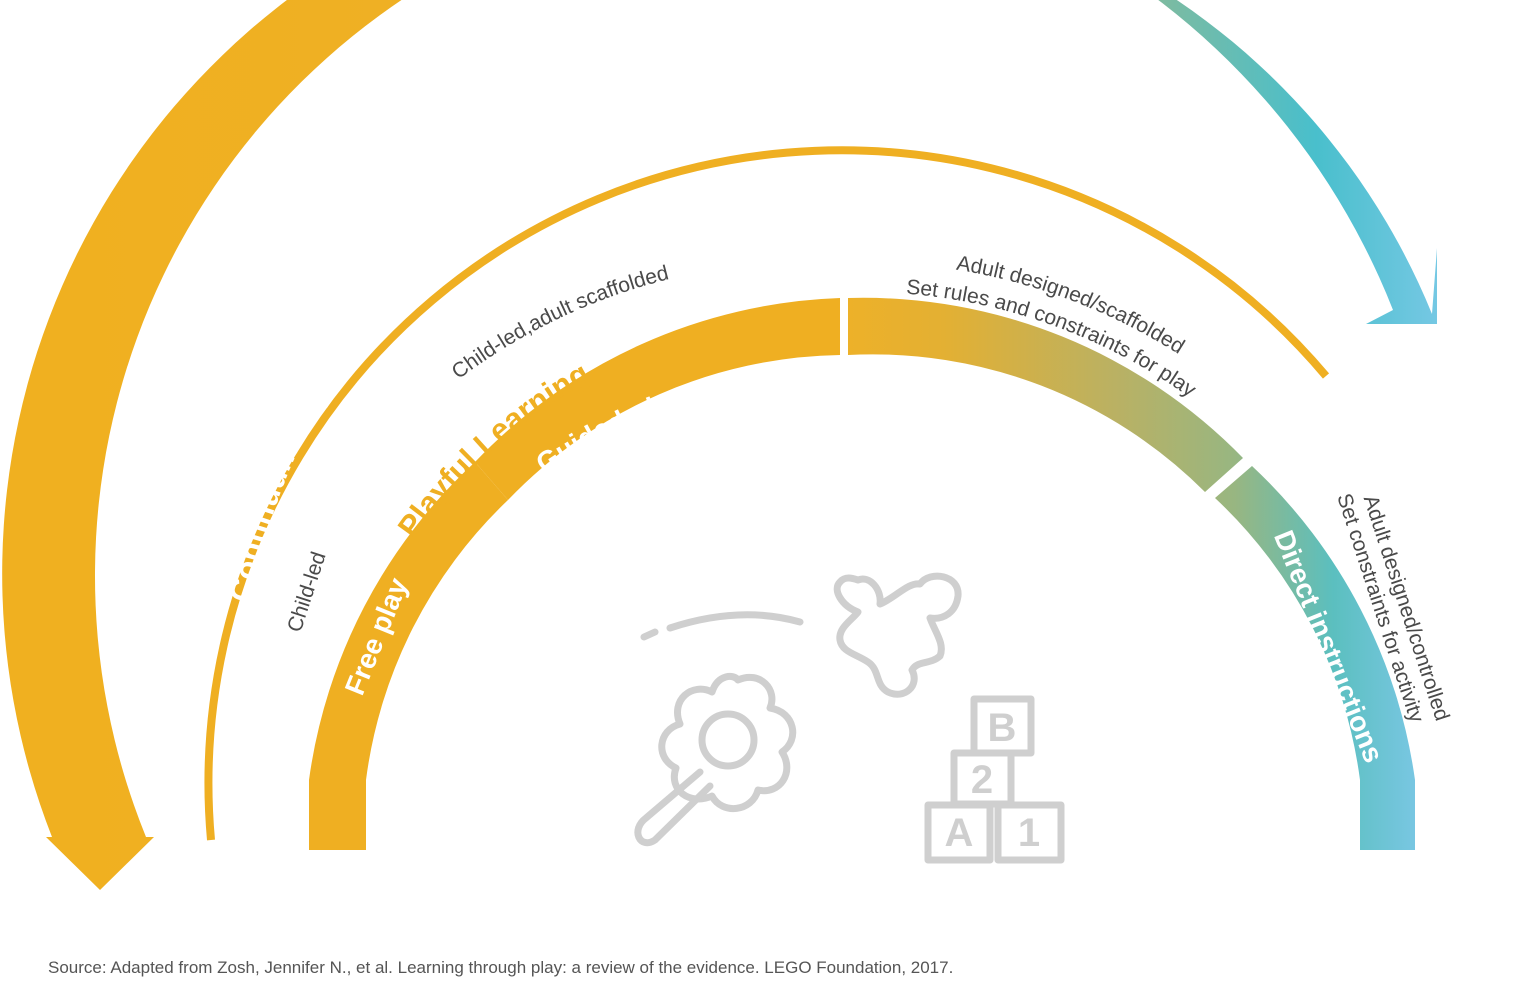 The width and height of the screenshot is (1532, 990). I want to click on block-letter-b: B, so click(1002, 728).